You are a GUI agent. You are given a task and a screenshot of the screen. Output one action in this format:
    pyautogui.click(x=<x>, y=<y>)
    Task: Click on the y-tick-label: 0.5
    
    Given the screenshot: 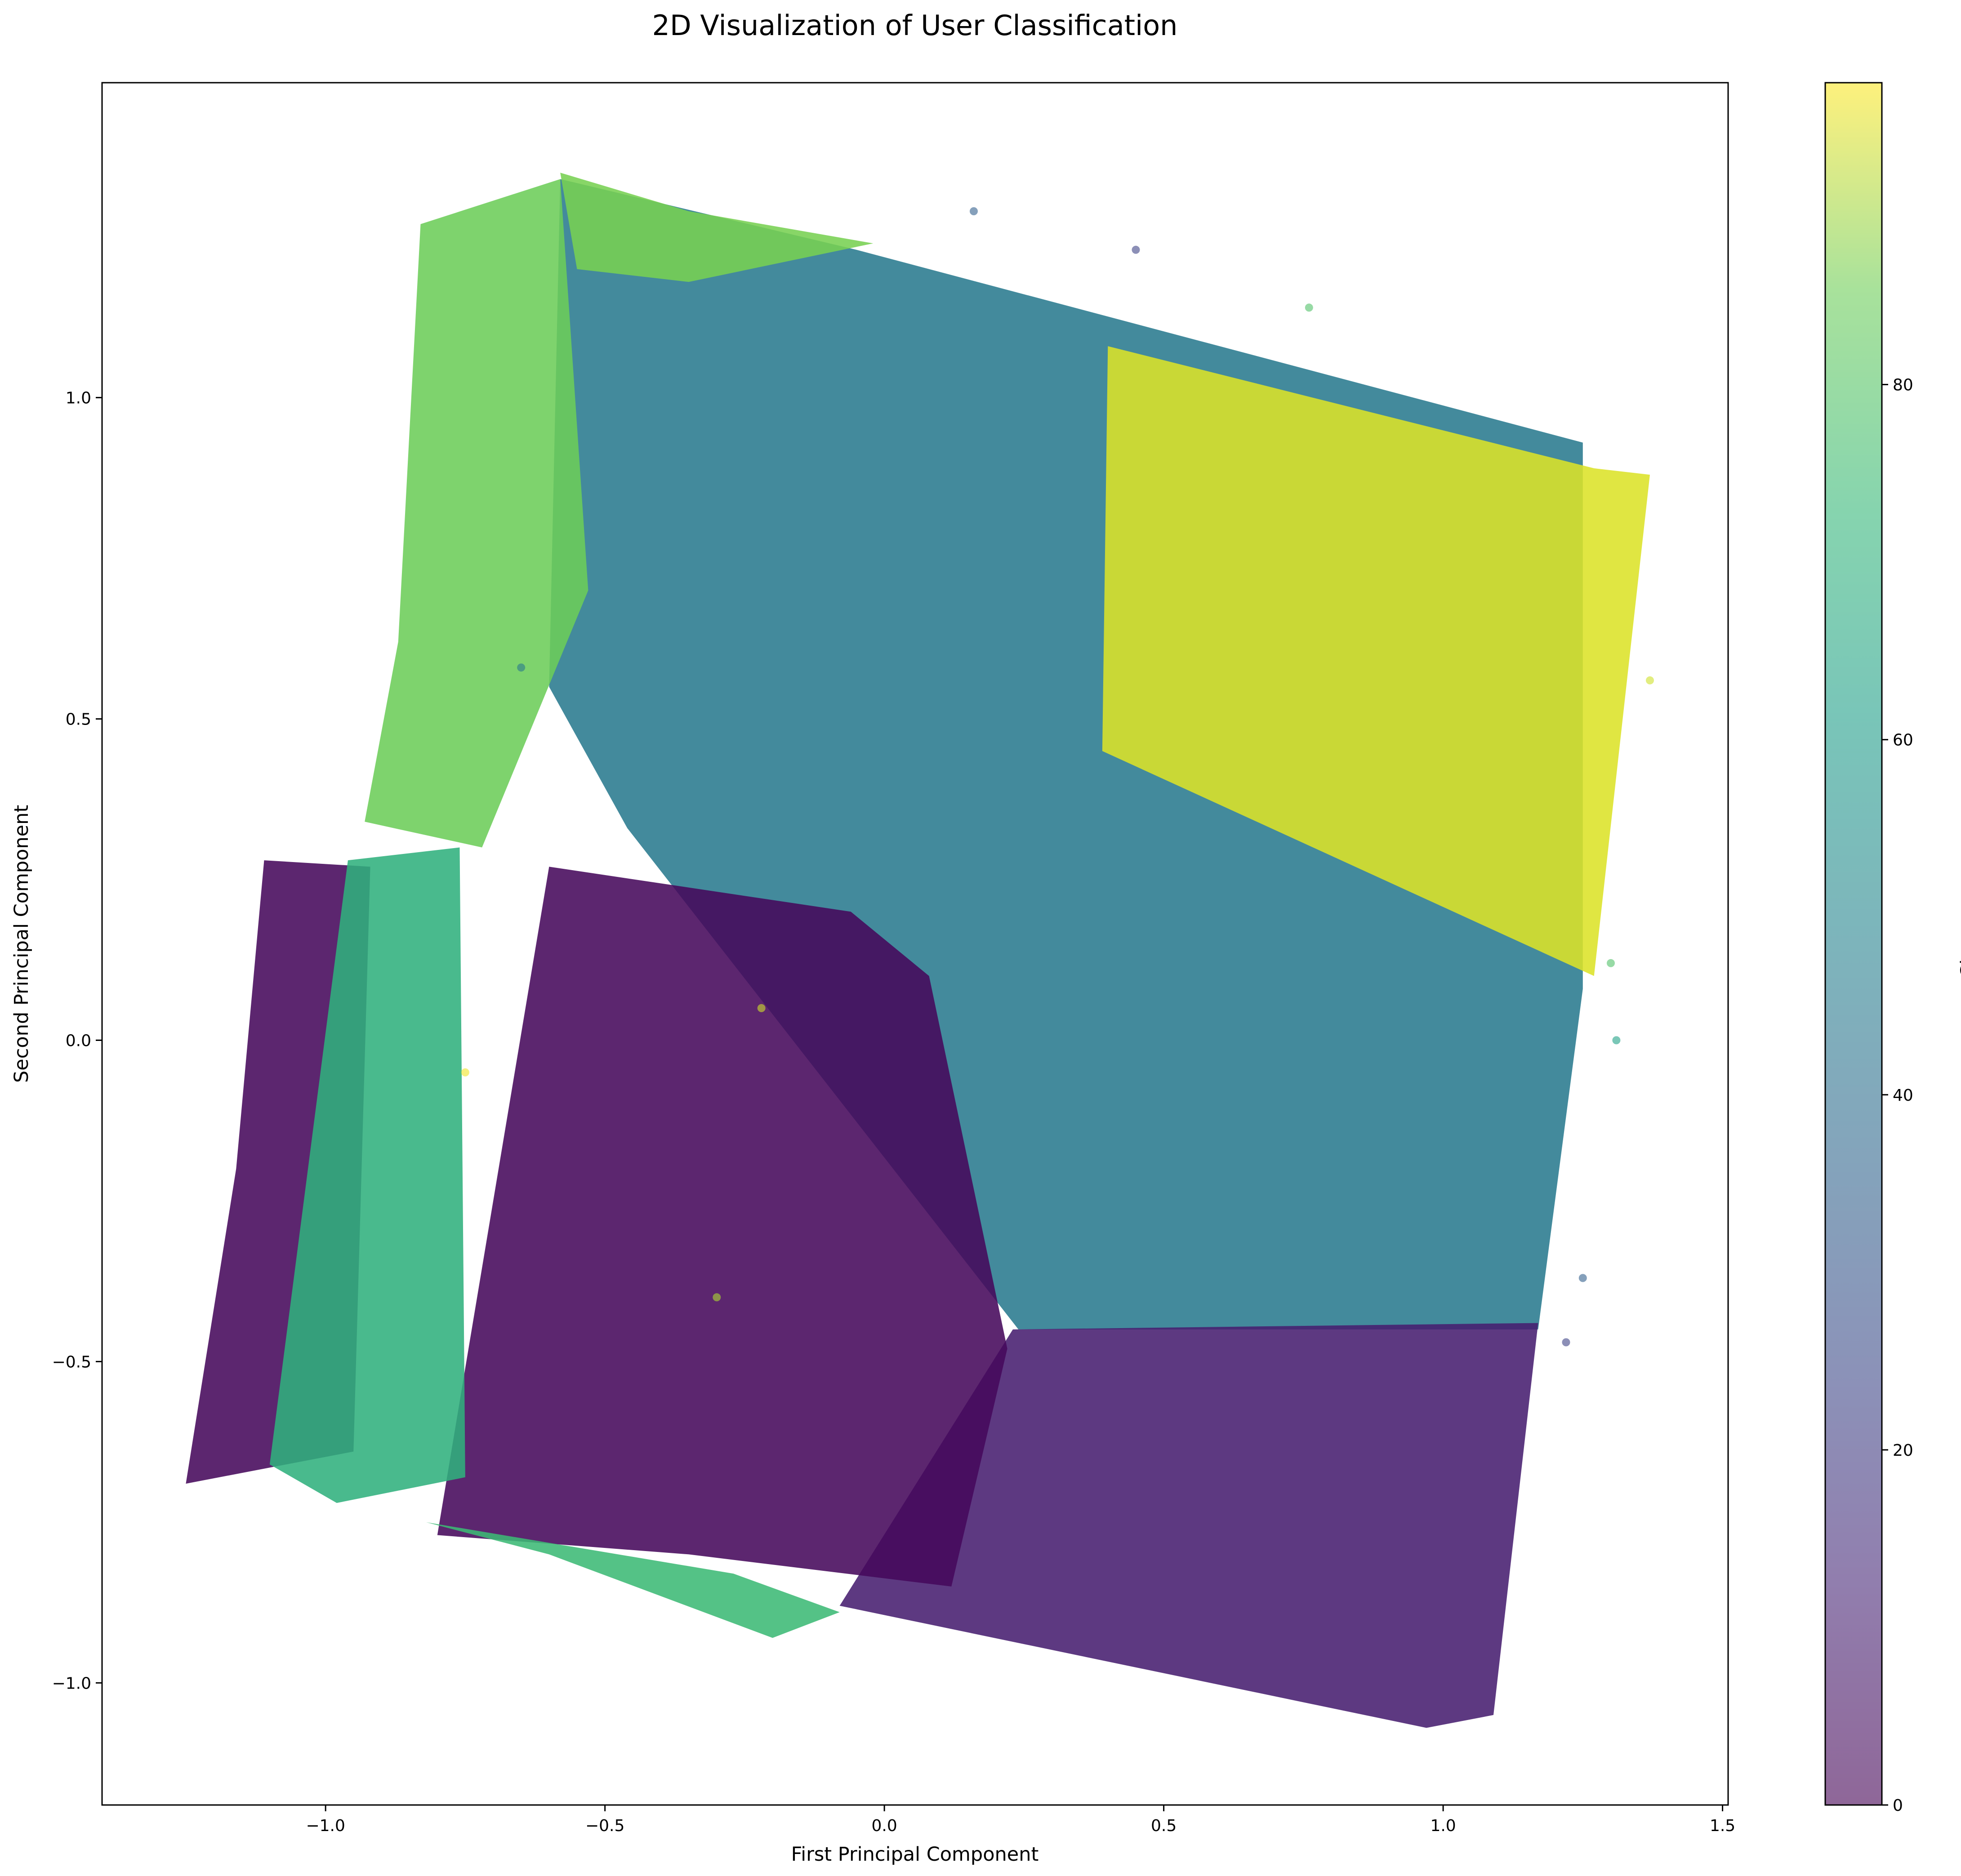 What is the action you would take?
    pyautogui.click(x=78, y=720)
    